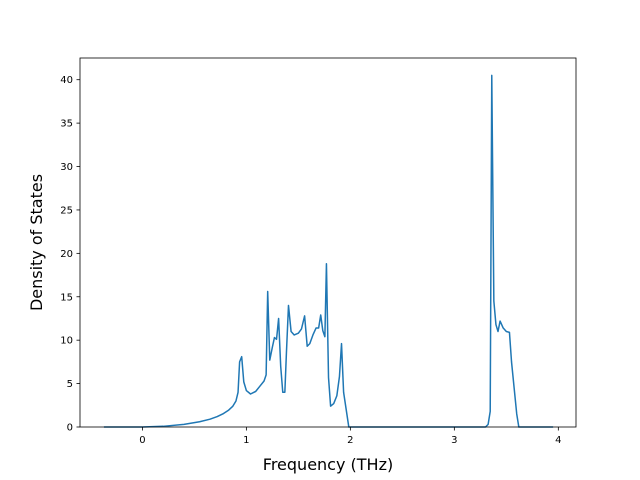 The width and height of the screenshot is (640, 480). I want to click on x-tick-label: 3, so click(454, 440).